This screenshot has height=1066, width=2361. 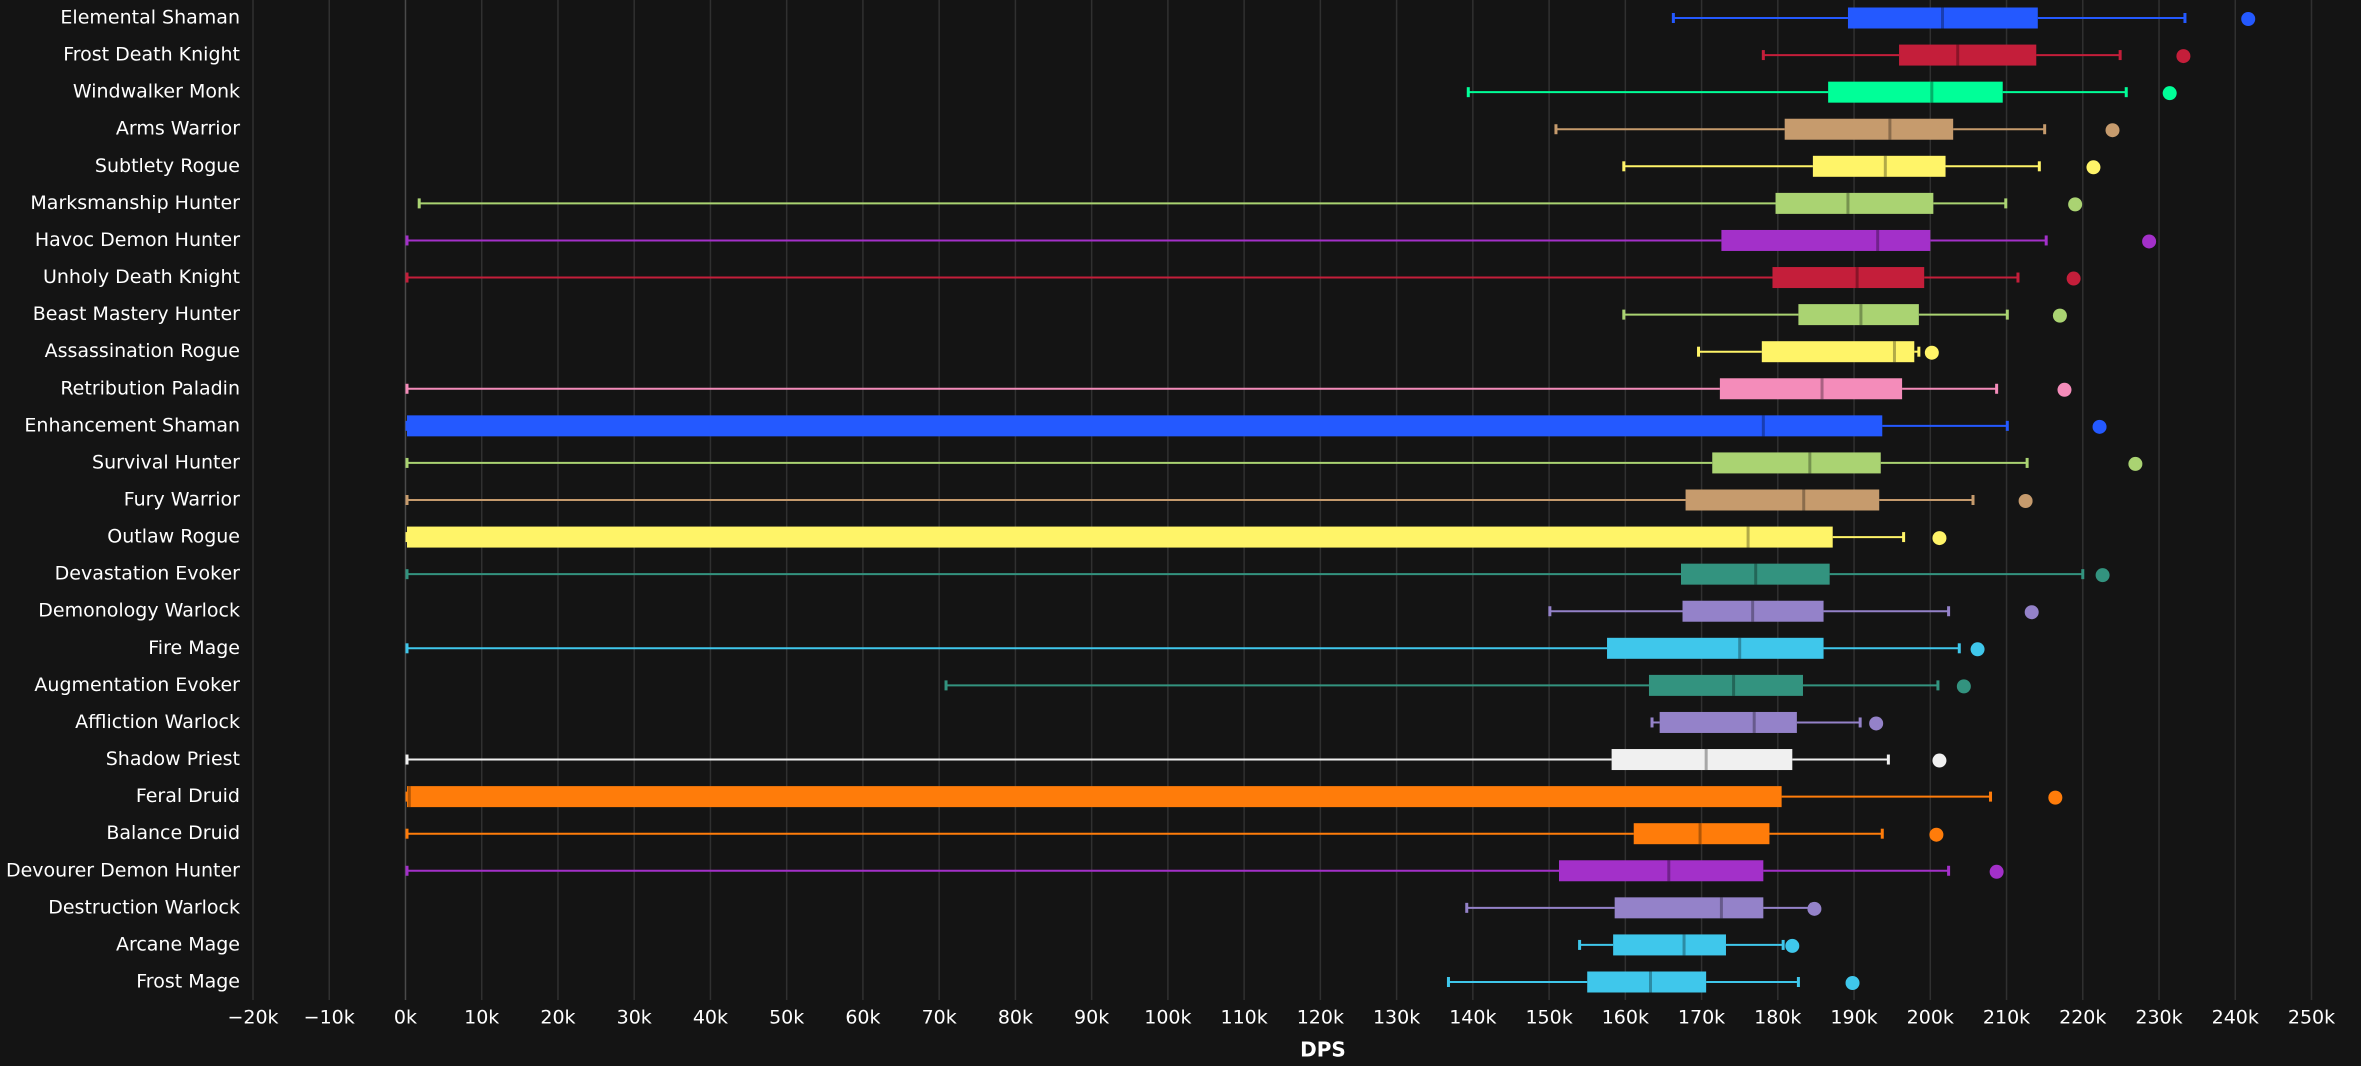 I want to click on x-tick-label: 50k, so click(x=786, y=1018).